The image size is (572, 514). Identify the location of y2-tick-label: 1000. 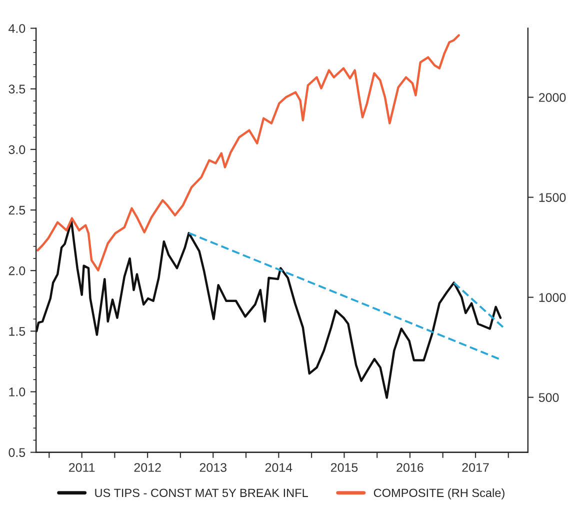
(552, 297).